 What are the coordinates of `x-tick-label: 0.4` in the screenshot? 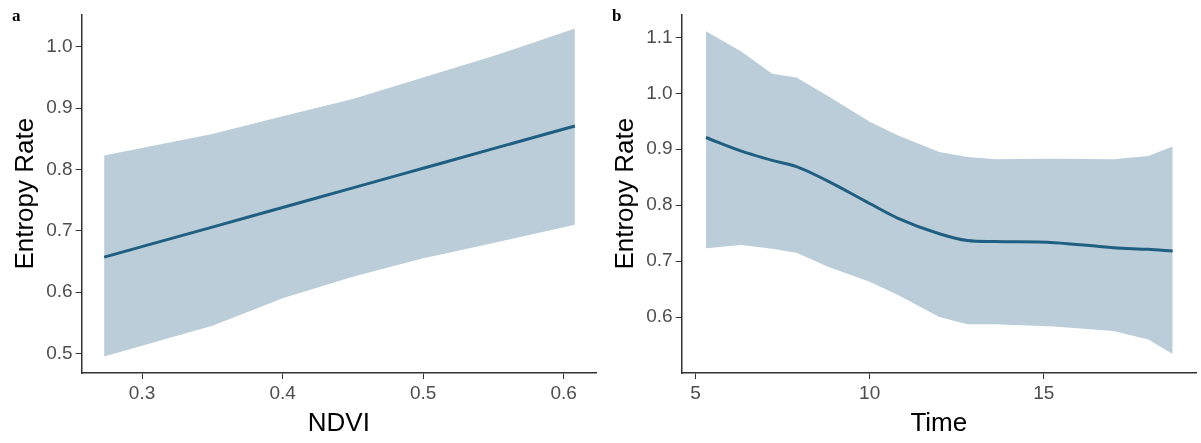 It's located at (283, 392).